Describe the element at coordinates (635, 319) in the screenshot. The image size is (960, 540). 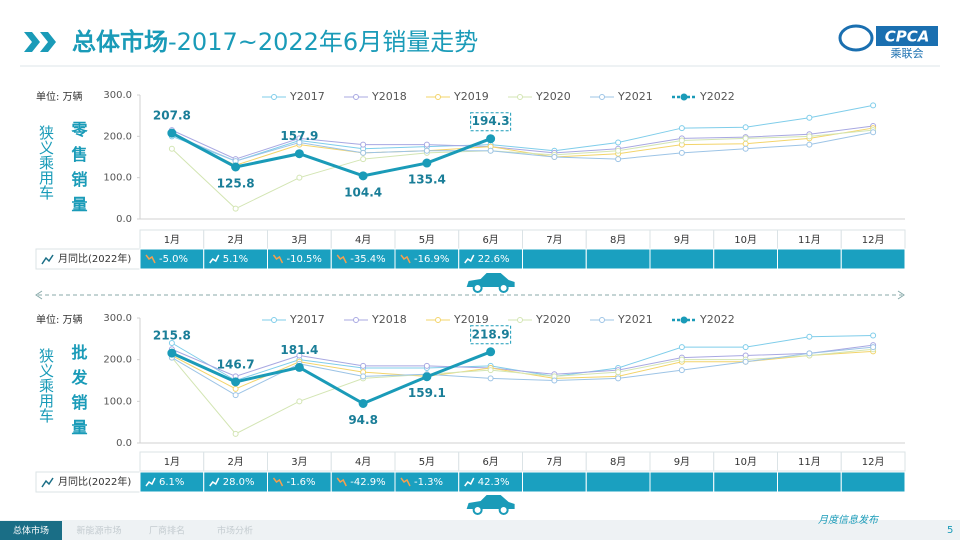
I see `legend-label: Y2021` at that location.